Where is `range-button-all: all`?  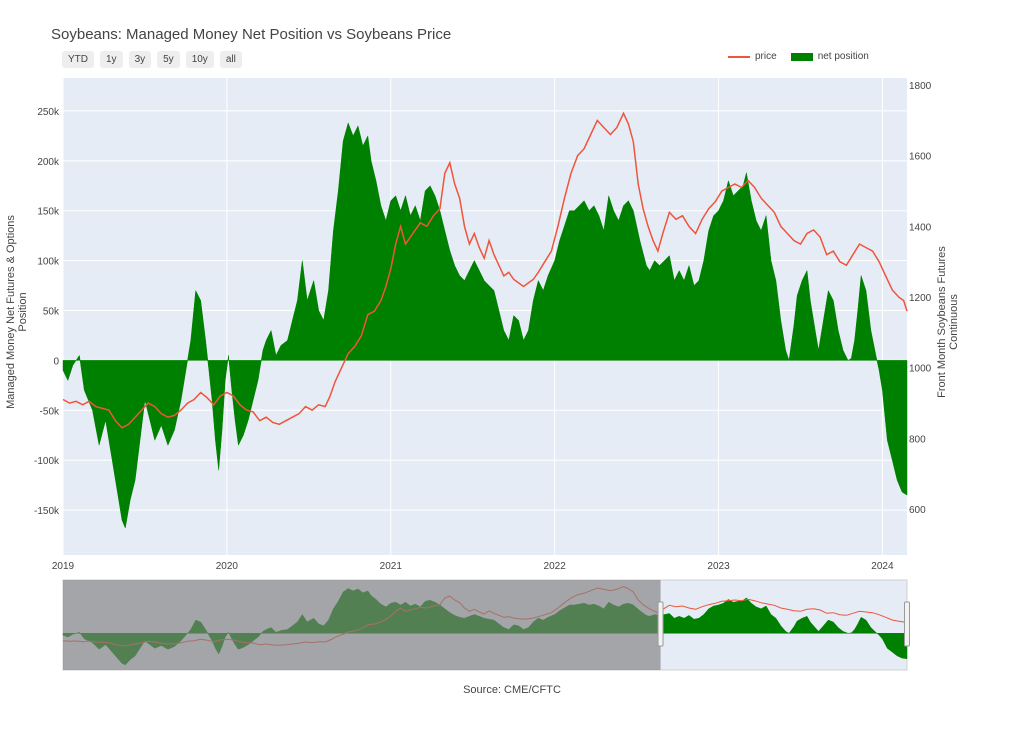
range-button-all: all is located at coordinates (230, 59).